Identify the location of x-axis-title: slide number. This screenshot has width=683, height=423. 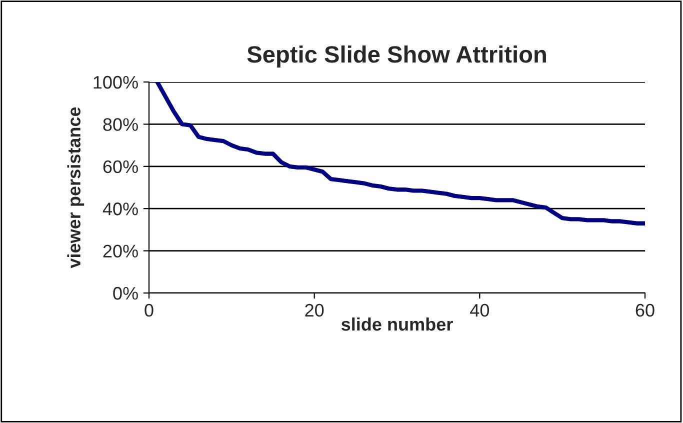
(397, 324).